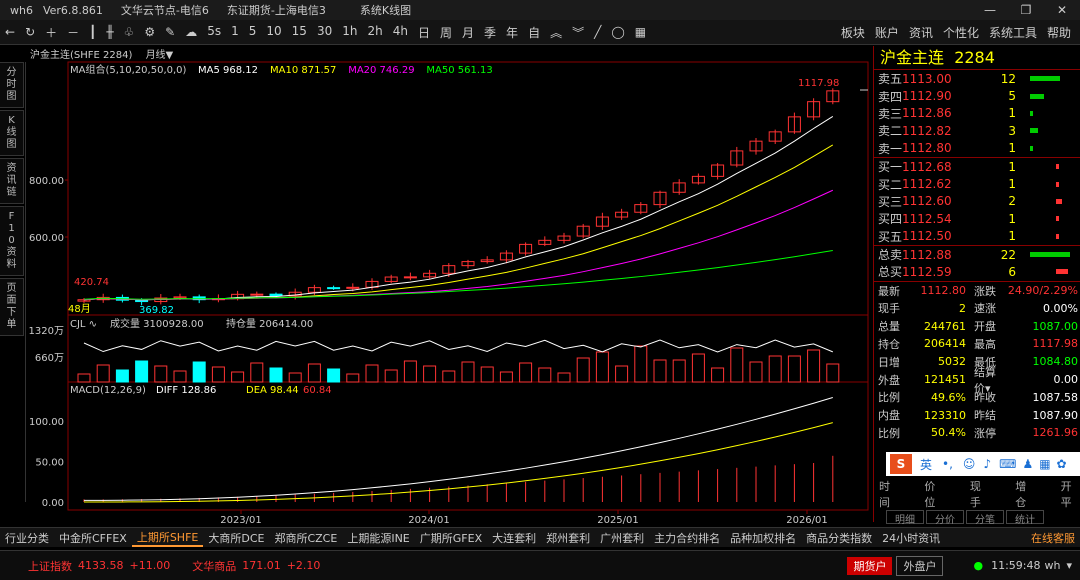 This screenshot has height=580, width=1080. I want to click on line-tool-icon: ╱, so click(598, 32).